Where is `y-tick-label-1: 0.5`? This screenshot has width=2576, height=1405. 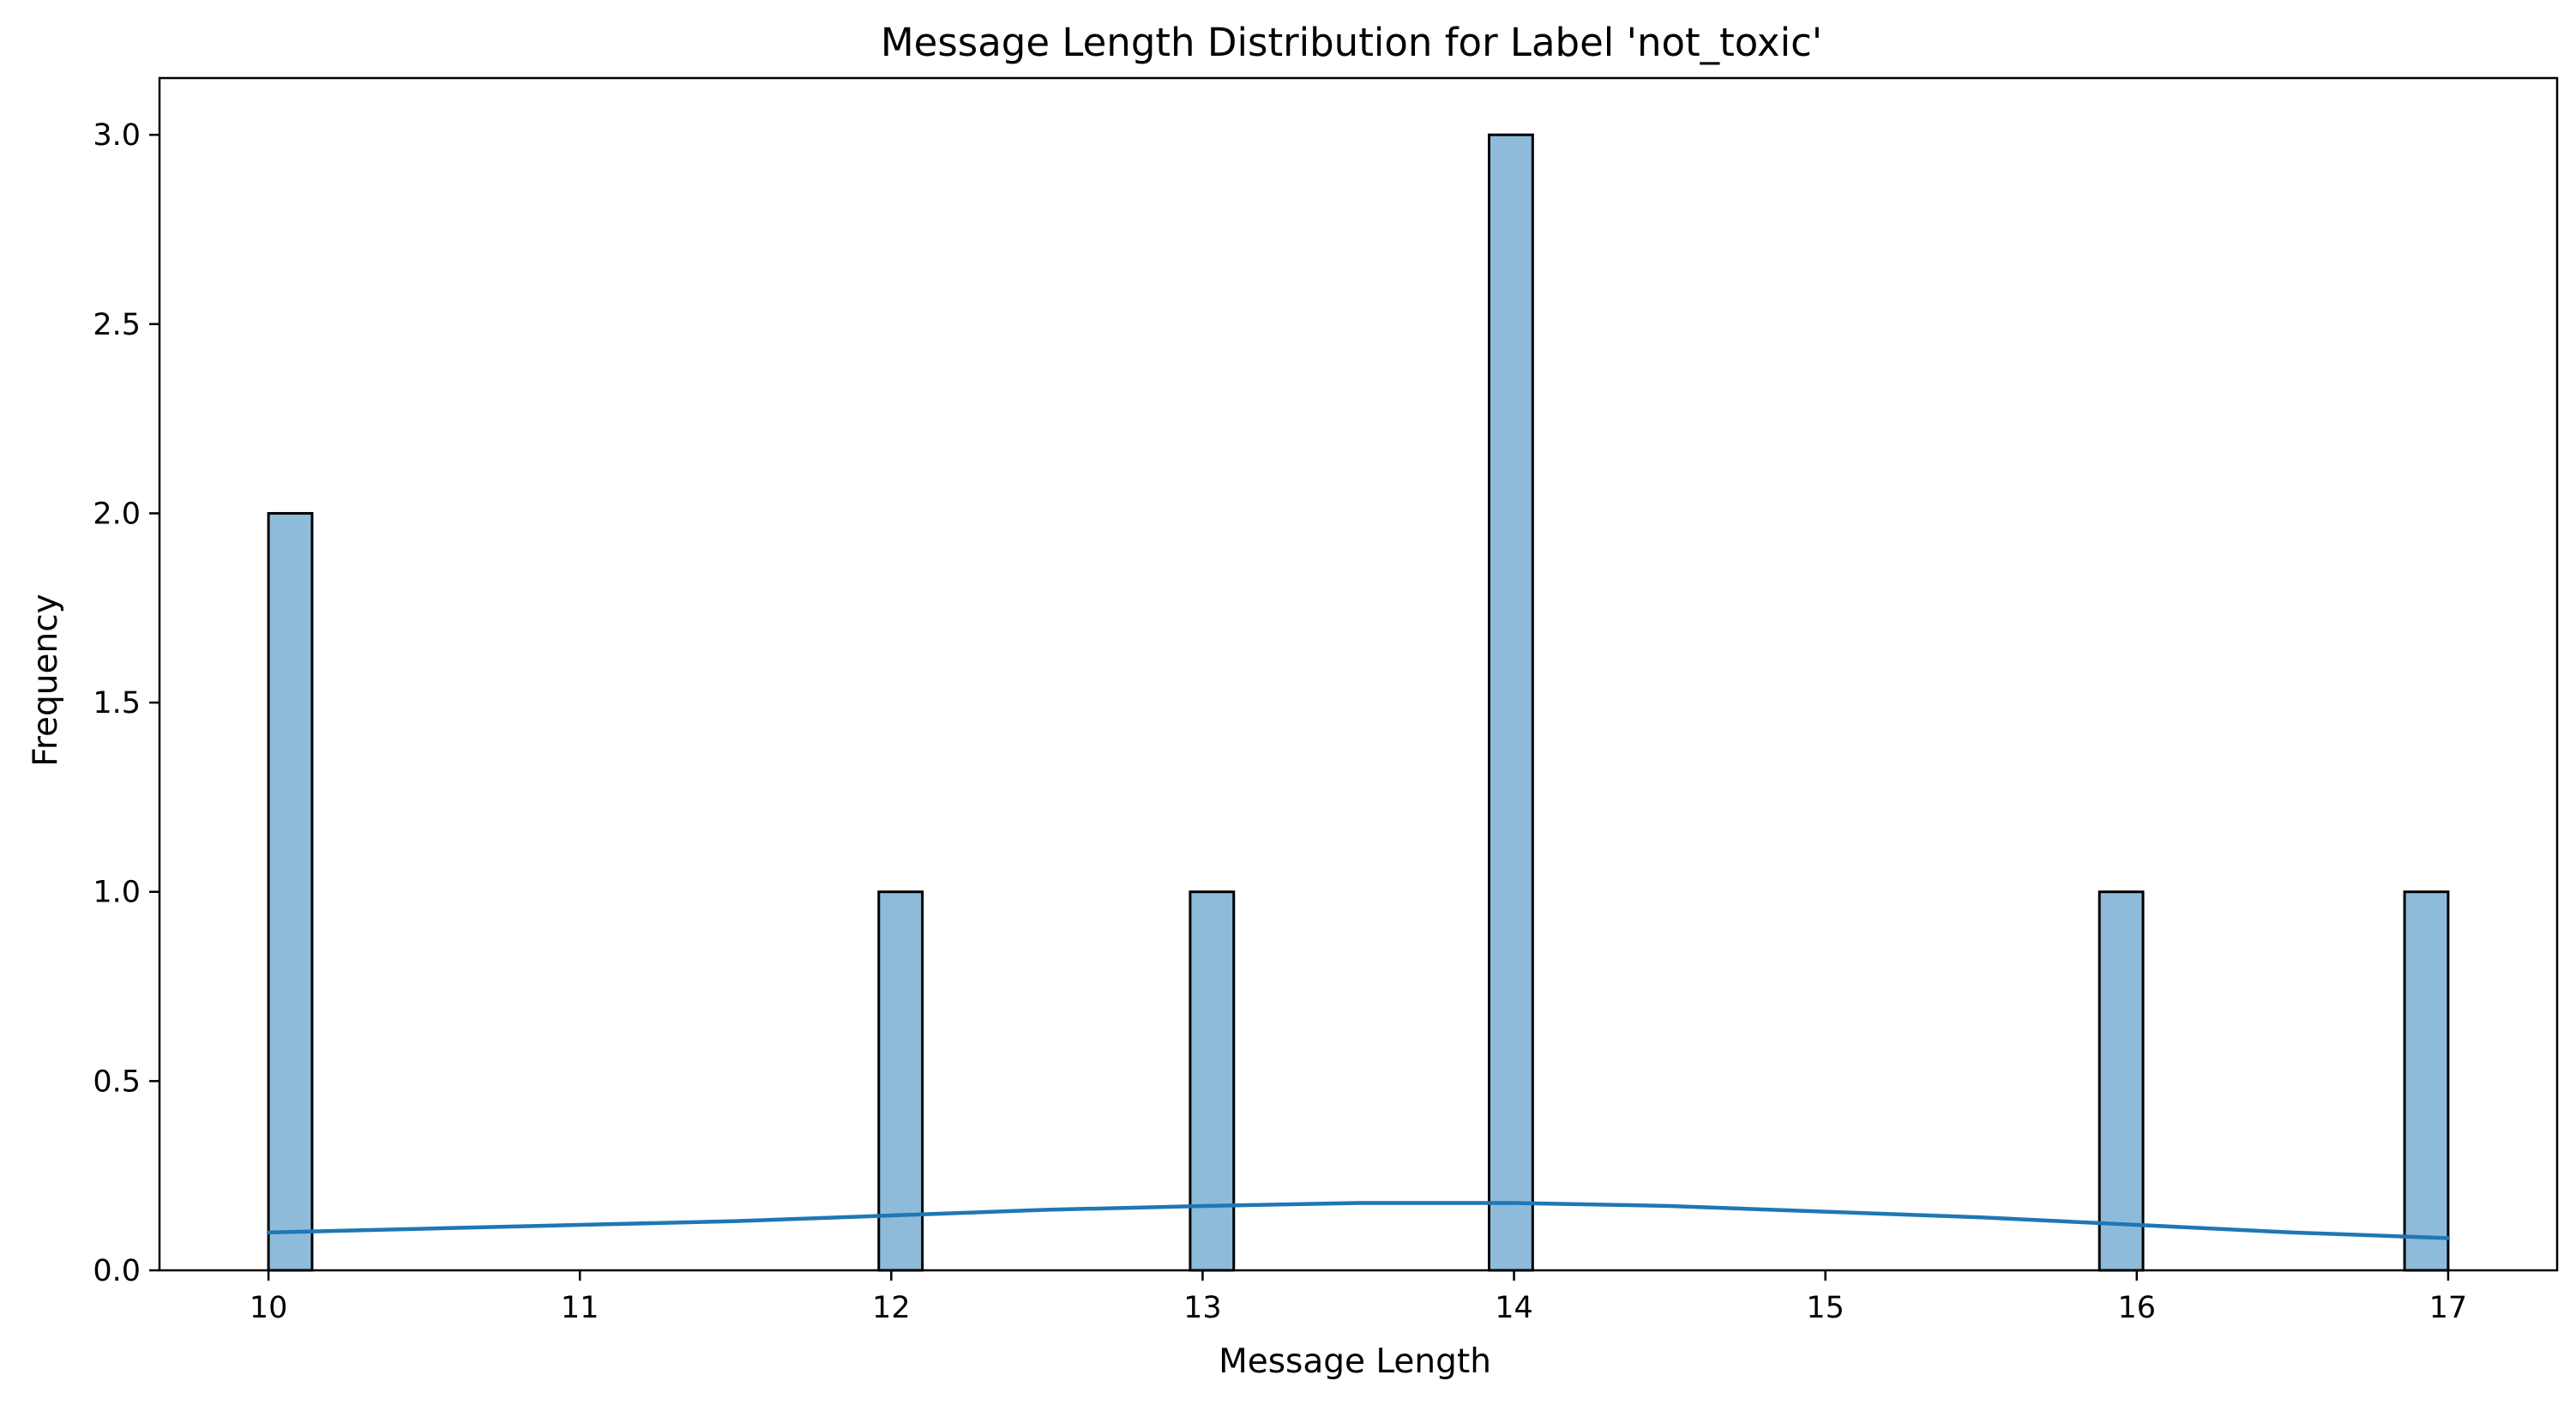 y-tick-label-1: 0.5 is located at coordinates (117, 1081).